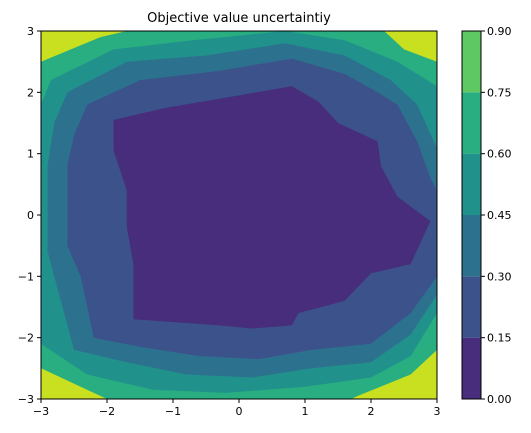 This screenshot has width=531, height=433. I want to click on colorbar-tick-label: 0.90, so click(499, 31).